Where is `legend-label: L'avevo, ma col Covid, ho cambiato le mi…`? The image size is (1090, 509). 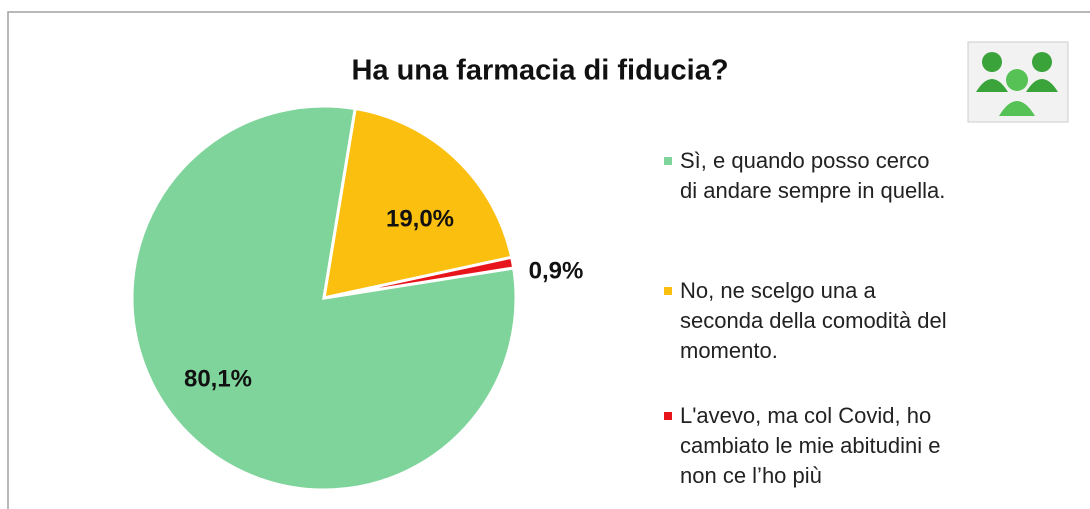 legend-label: L'avevo, ma col Covid, ho cambiato le mi… is located at coordinates (810, 445).